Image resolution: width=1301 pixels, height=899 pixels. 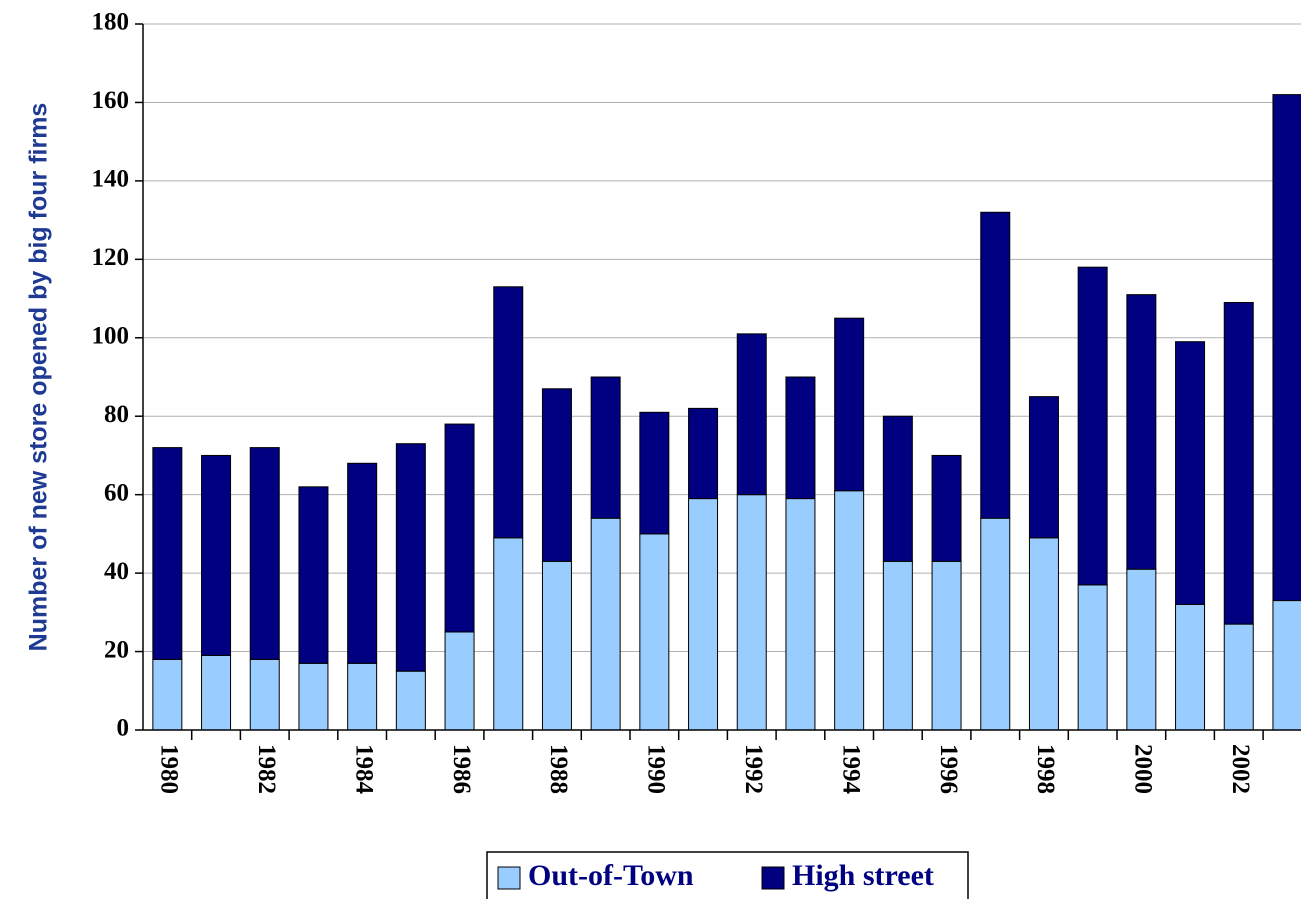 What do you see at coordinates (111, 336) in the screenshot?
I see `y-tick-label: 100` at bounding box center [111, 336].